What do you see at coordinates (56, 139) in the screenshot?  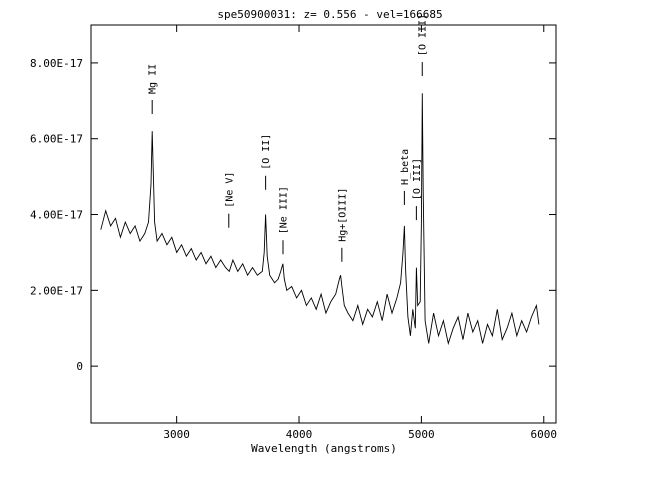 I see `y-tick-label: 6.00E-17` at bounding box center [56, 139].